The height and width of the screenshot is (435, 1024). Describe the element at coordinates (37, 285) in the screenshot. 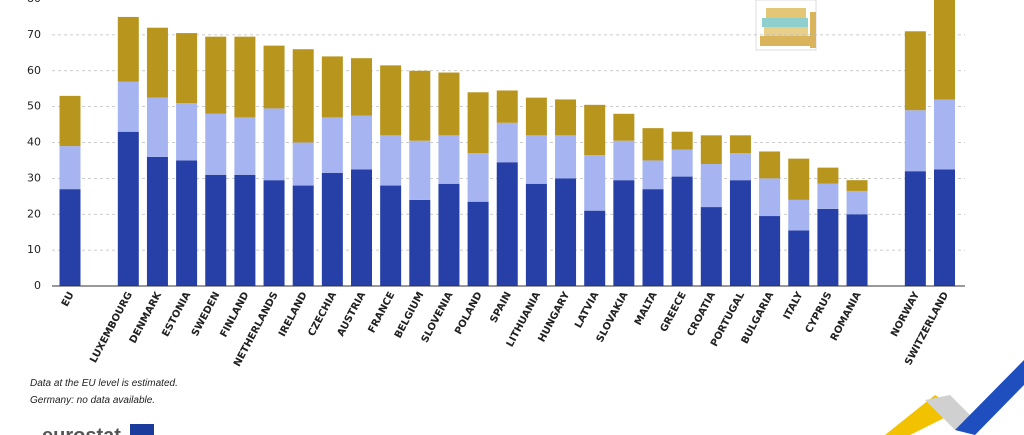

I see `y-tick-label: 0` at that location.